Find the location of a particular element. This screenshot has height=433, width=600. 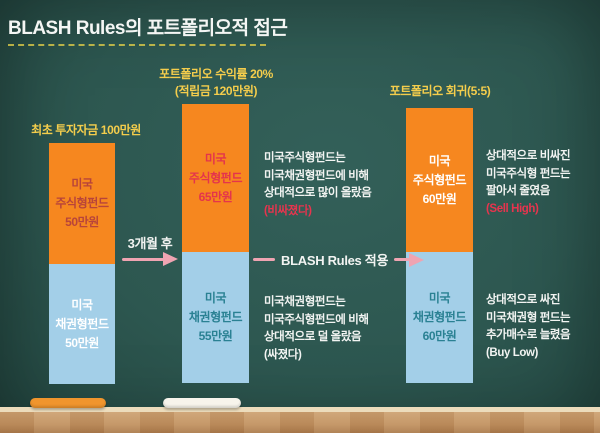

note-line: 상대적으로 싸진 is located at coordinates (523, 300).